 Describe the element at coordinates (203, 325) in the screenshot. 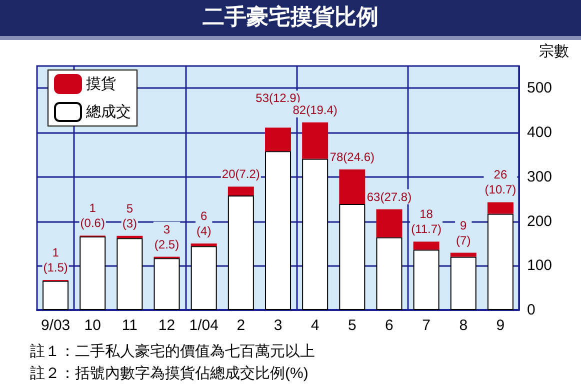

I see `x-tick-label: 1/04` at that location.